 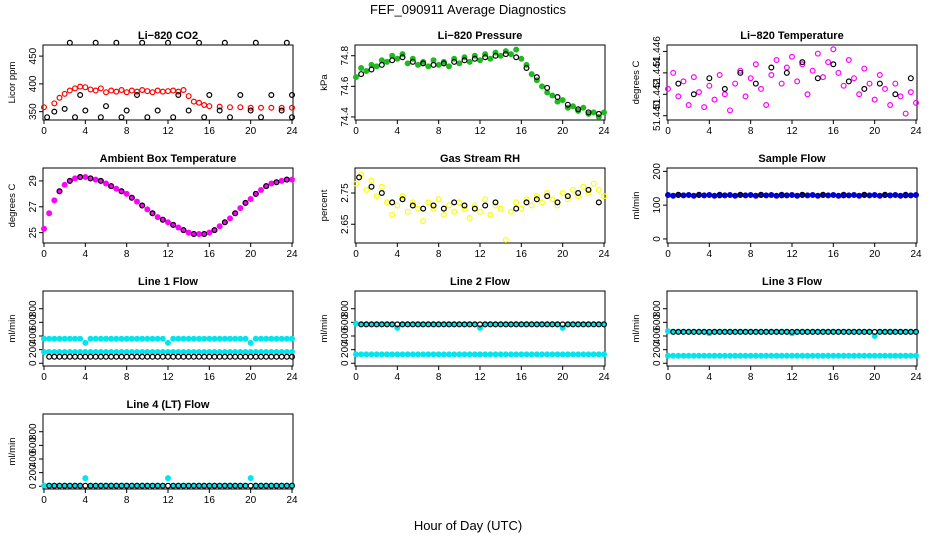 What do you see at coordinates (251, 254) in the screenshot?
I see `x-tick-label: 20` at bounding box center [251, 254].